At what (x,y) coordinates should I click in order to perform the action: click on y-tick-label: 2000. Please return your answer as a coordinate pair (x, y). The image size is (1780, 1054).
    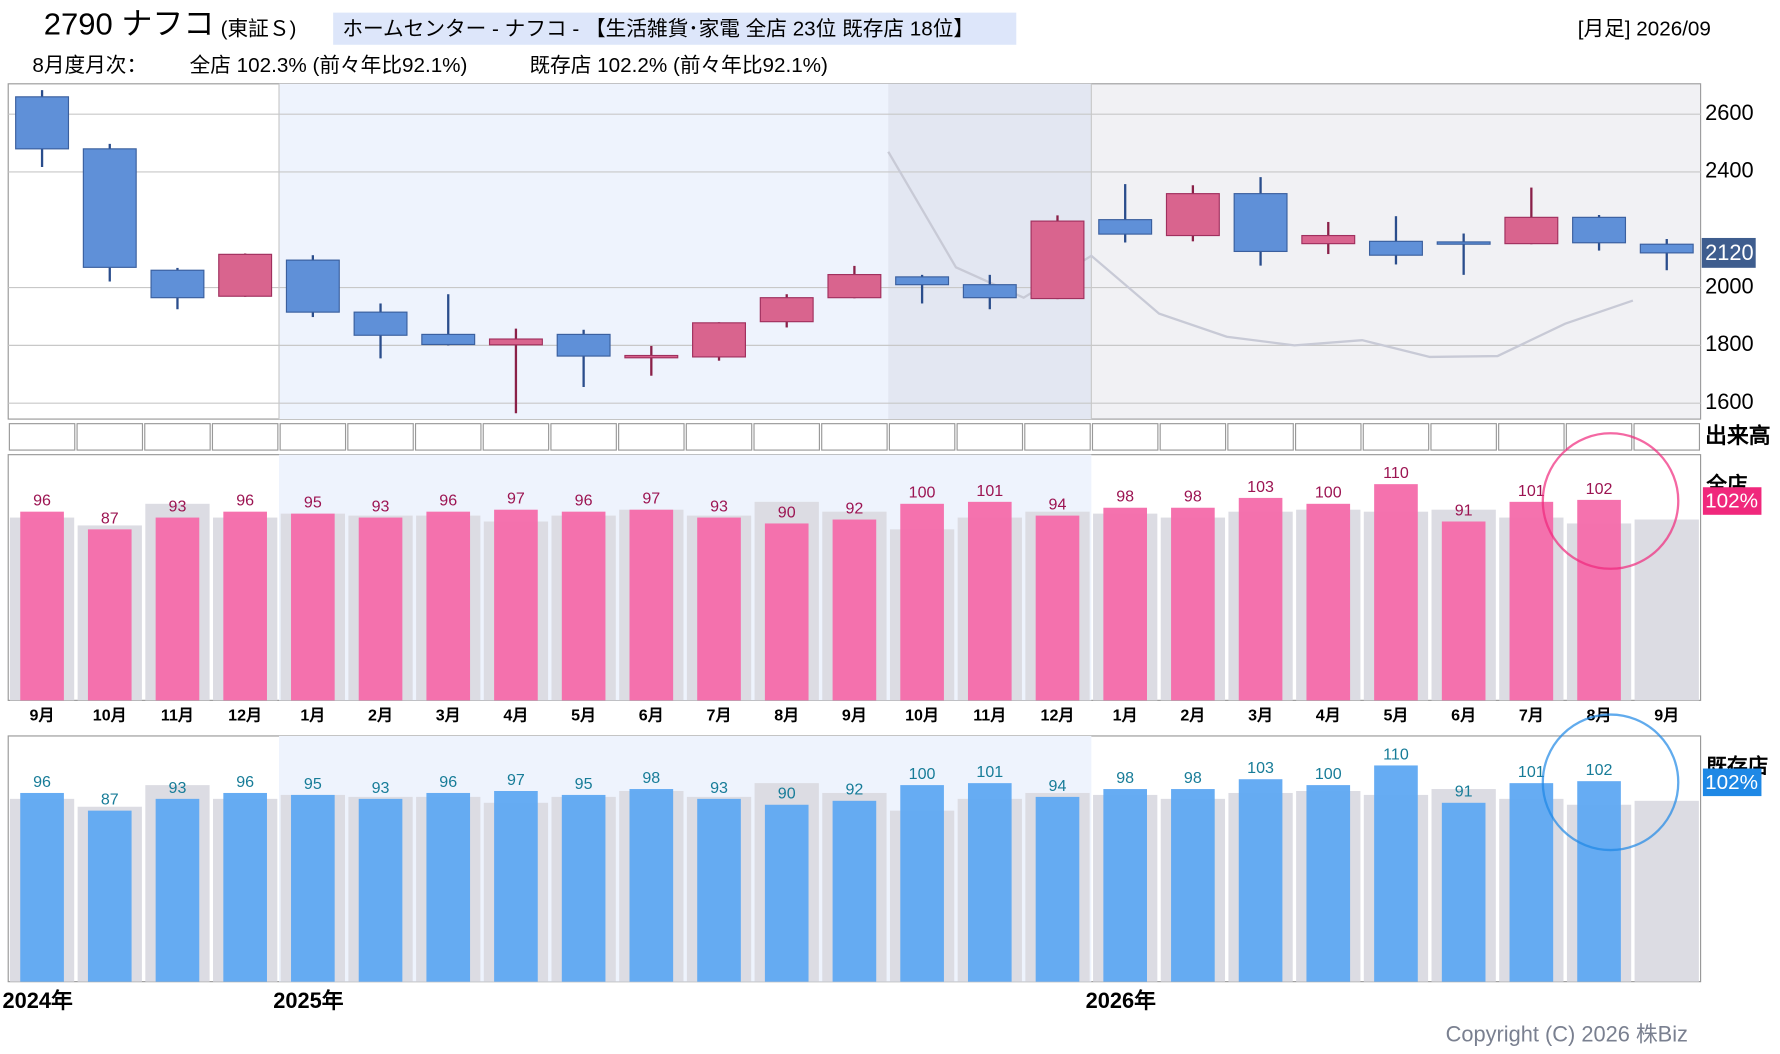
    Looking at the image, I should click on (1729, 285).